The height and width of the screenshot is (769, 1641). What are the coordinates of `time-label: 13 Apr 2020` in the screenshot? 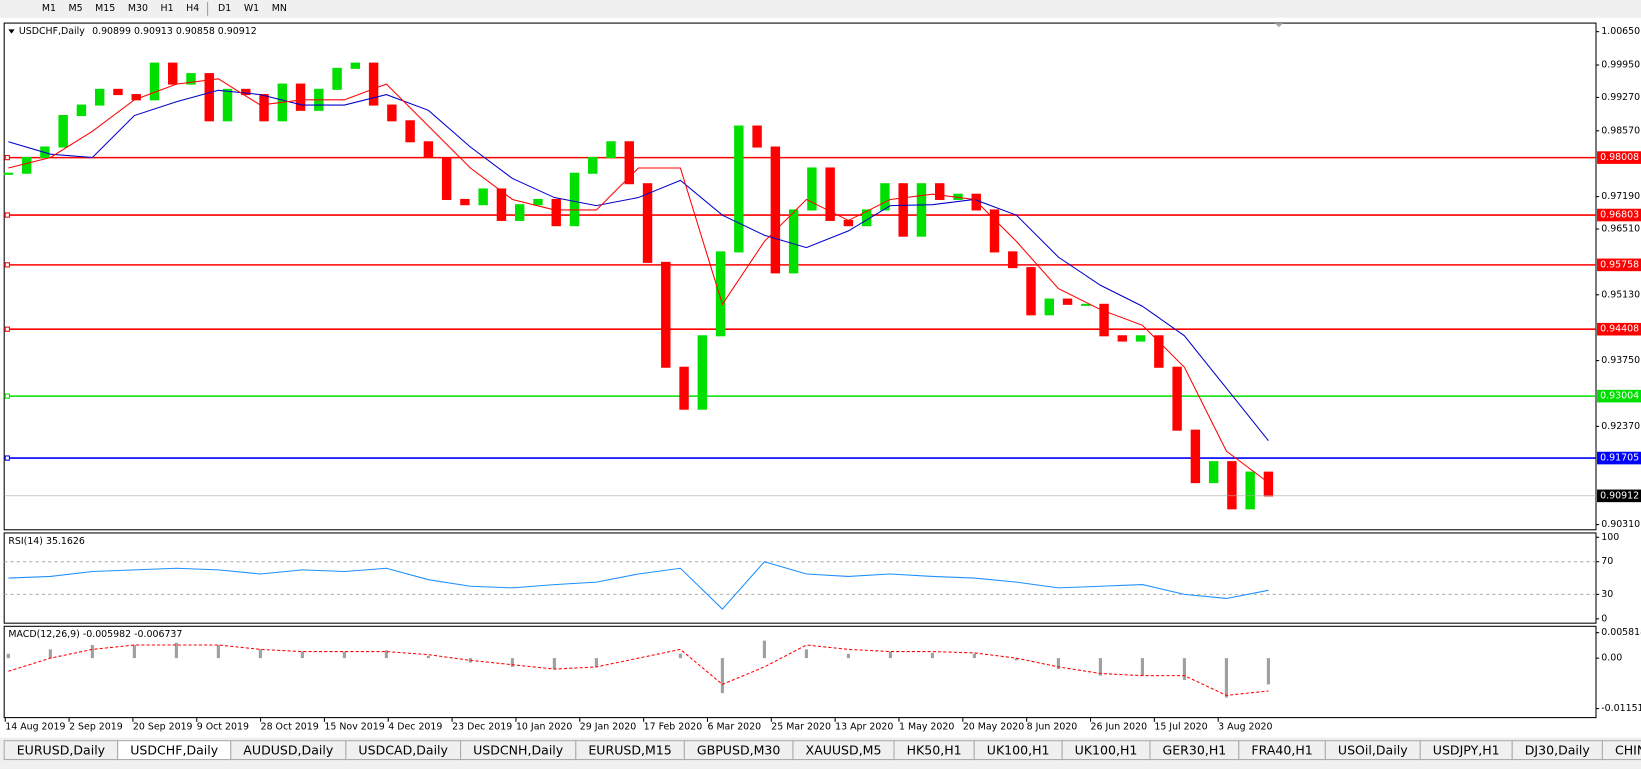 It's located at (864, 727).